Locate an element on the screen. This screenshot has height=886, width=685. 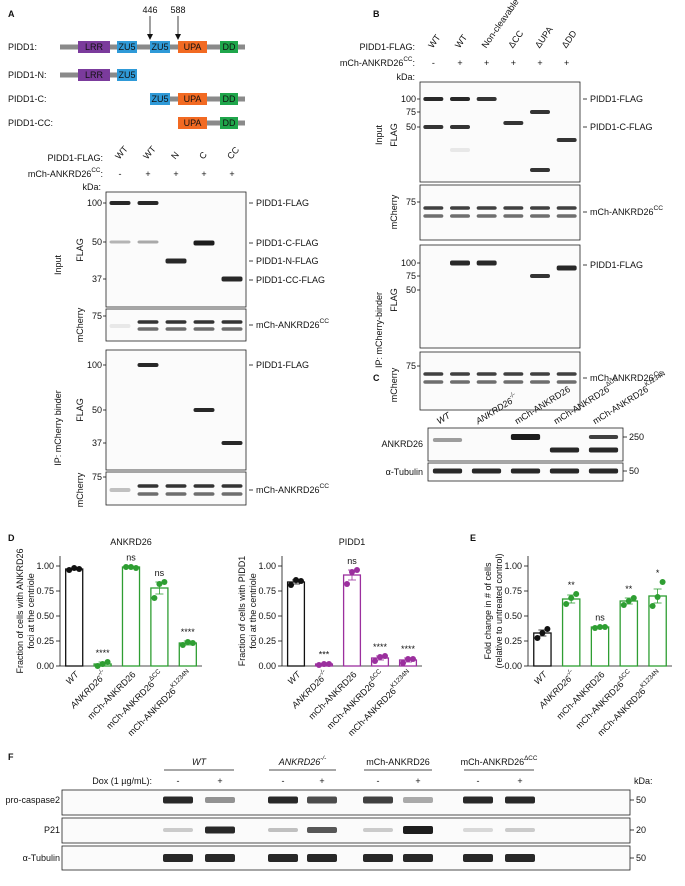
section-label: Input is located at coordinates (58, 264).